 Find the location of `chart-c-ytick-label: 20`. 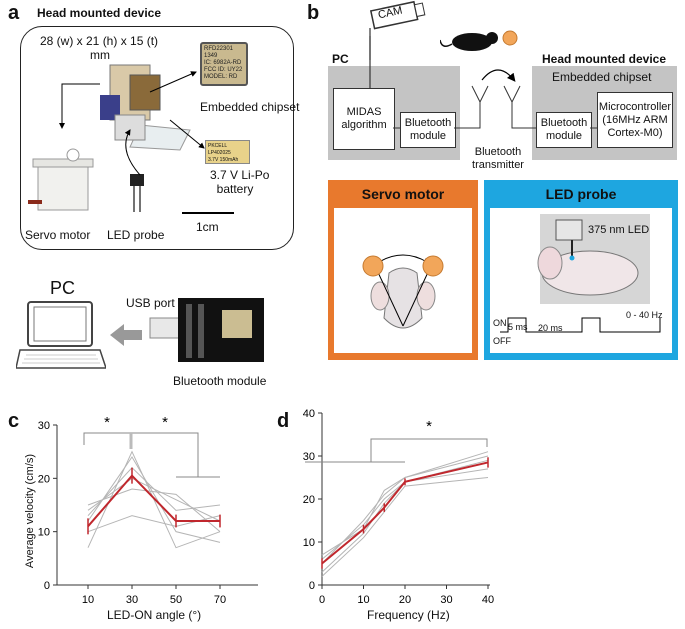

chart-c-ytick-label: 20 is located at coordinates (44, 479).